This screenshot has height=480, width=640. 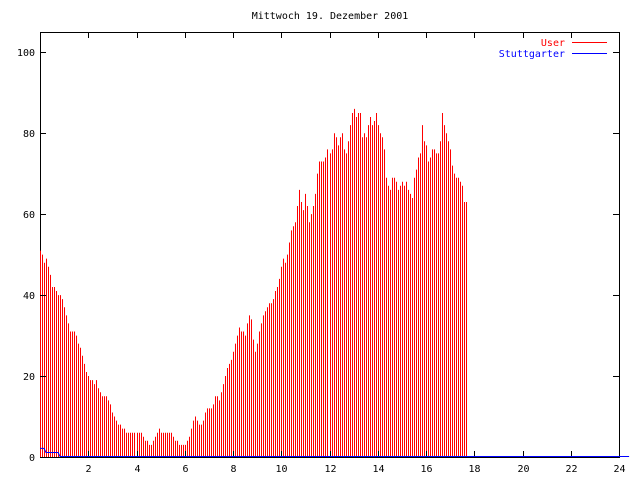 What do you see at coordinates (571, 469) in the screenshot?
I see `x-tick-label: 22` at bounding box center [571, 469].